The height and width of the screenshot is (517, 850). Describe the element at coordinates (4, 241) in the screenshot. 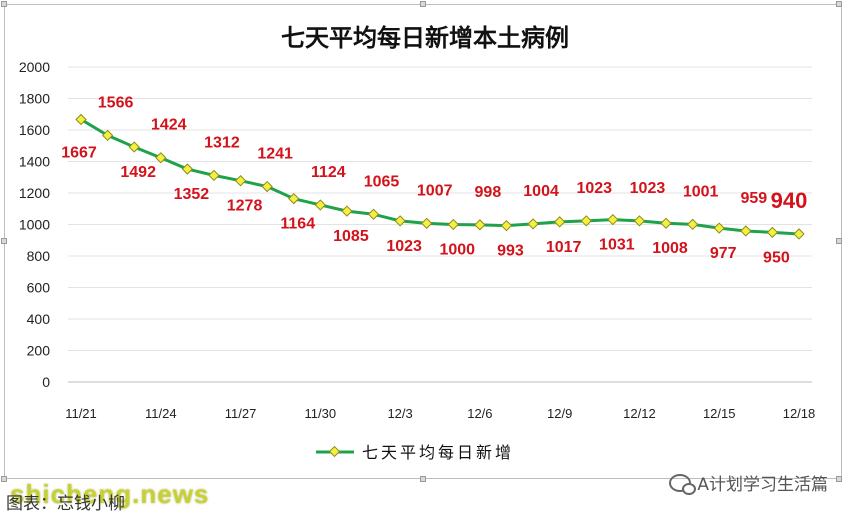

I see `resize-handle-middle-left` at that location.